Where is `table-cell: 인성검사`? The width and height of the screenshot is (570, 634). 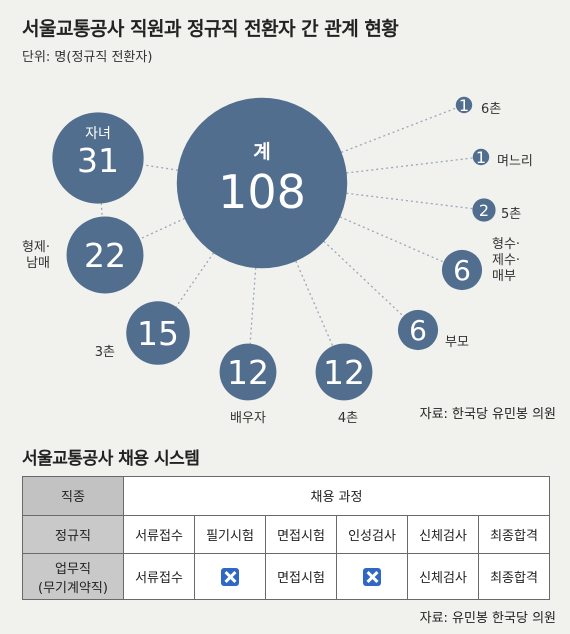 table-cell: 인성검사 is located at coordinates (372, 534).